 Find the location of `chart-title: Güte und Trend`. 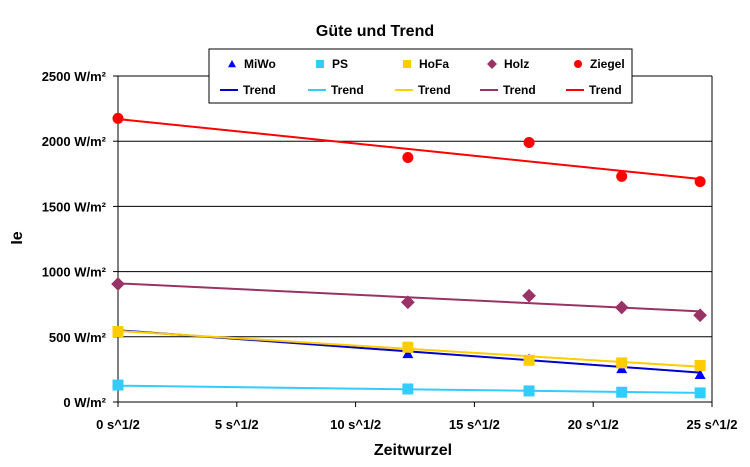

chart-title: Güte und Trend is located at coordinates (375, 31).